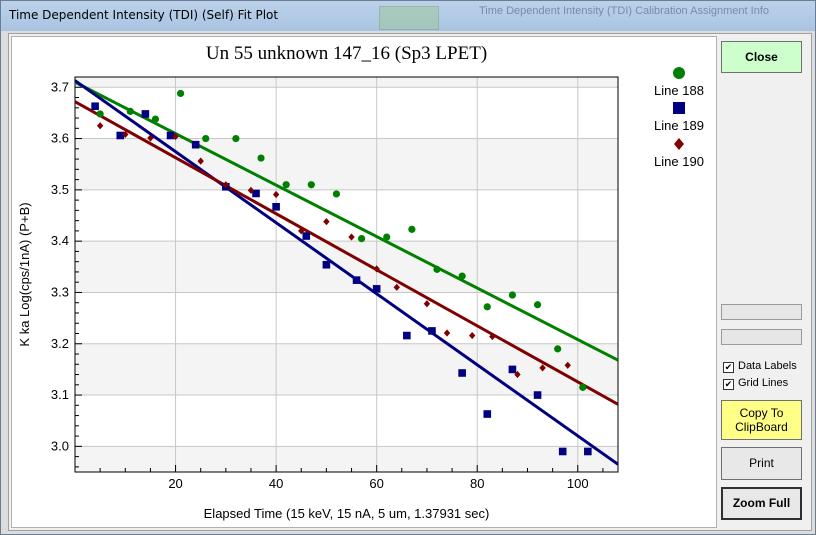 This screenshot has width=816, height=535. I want to click on x-tick-label: 100, so click(578, 483).